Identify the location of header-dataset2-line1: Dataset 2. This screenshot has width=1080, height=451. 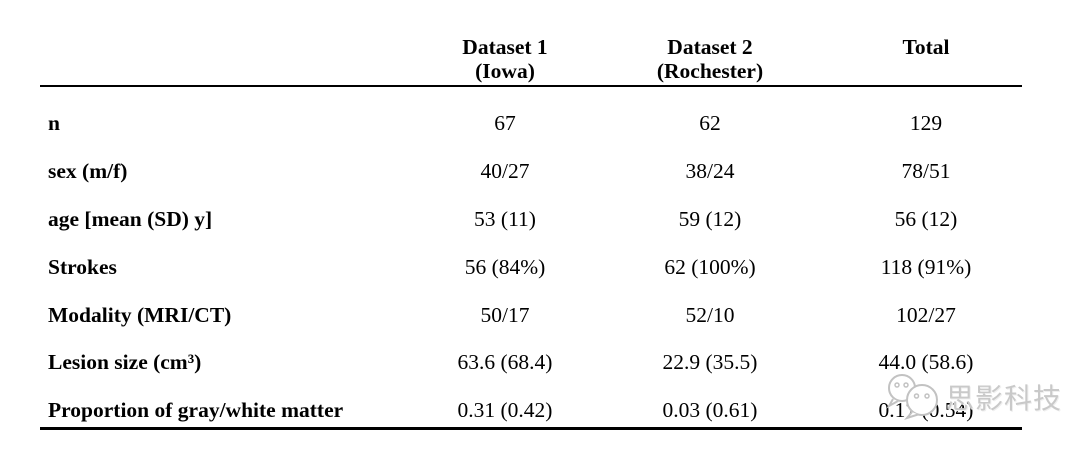
(710, 47).